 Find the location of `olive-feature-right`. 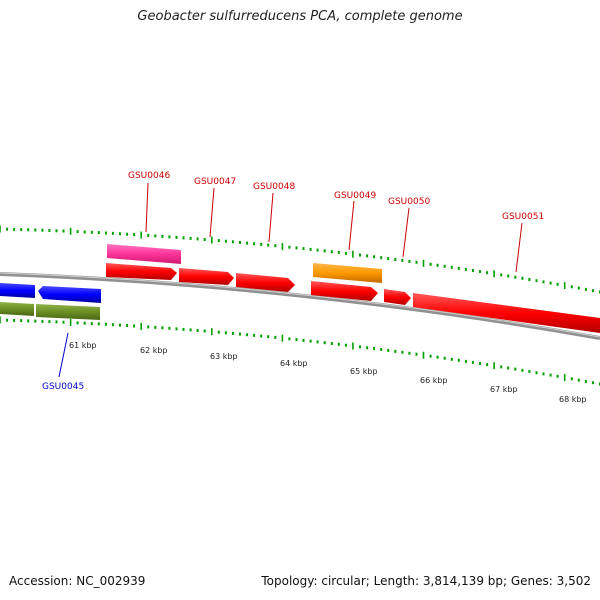

olive-feature-right is located at coordinates (68, 312).